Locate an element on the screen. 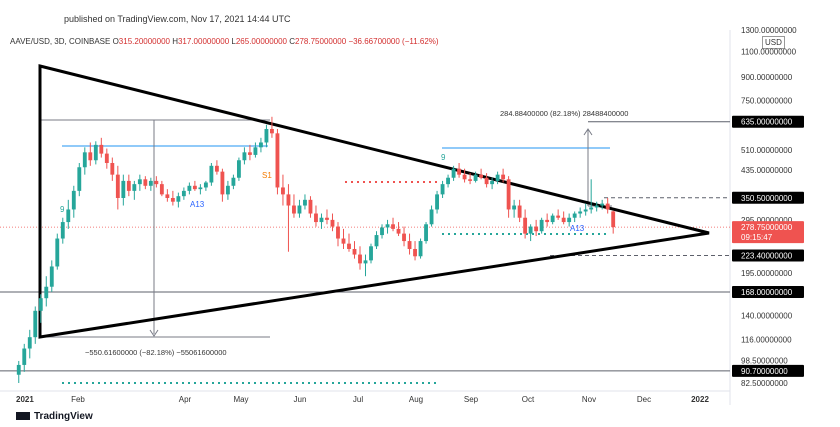  change-value: −36.66700000 (−11.62%) is located at coordinates (393, 41).